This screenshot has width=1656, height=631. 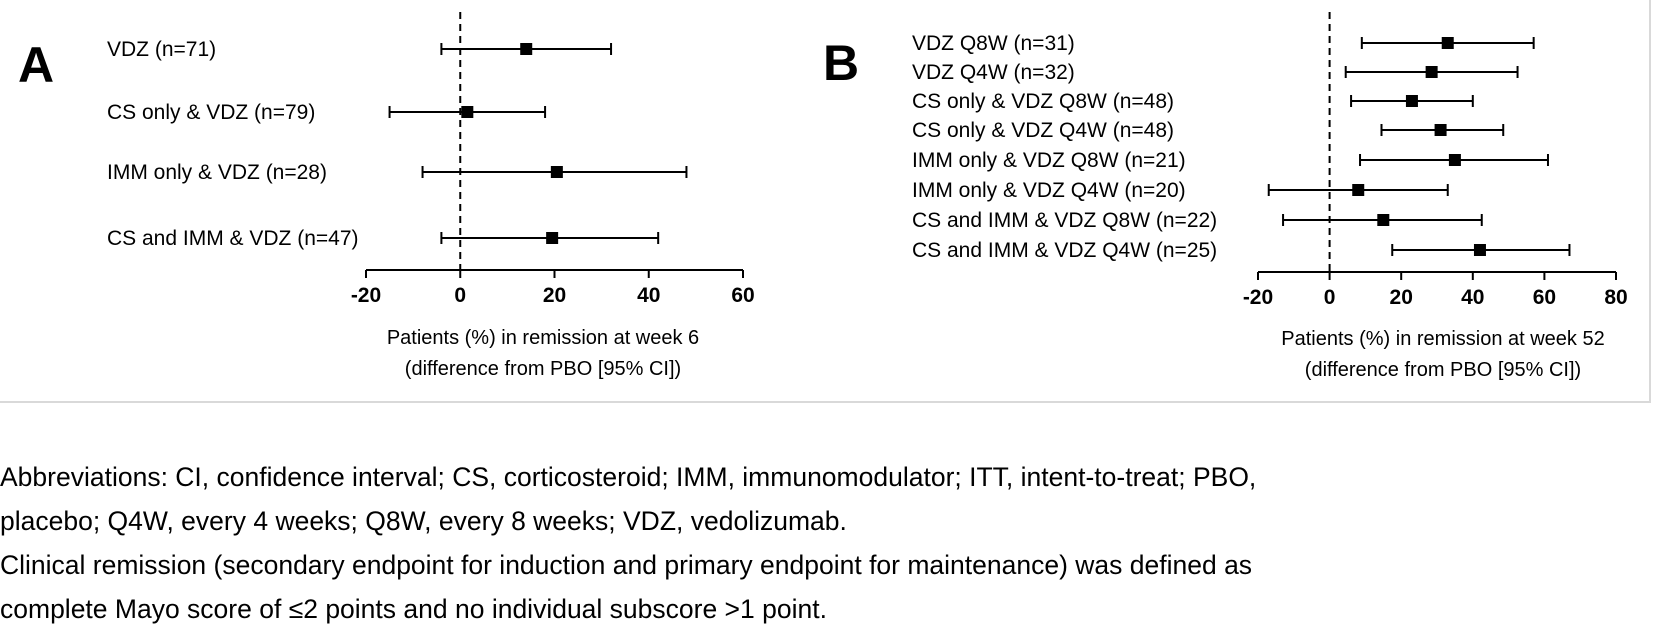 I want to click on panel-b-row-label: CS only & VDZ Q4W (n=48), so click(x=1043, y=130).